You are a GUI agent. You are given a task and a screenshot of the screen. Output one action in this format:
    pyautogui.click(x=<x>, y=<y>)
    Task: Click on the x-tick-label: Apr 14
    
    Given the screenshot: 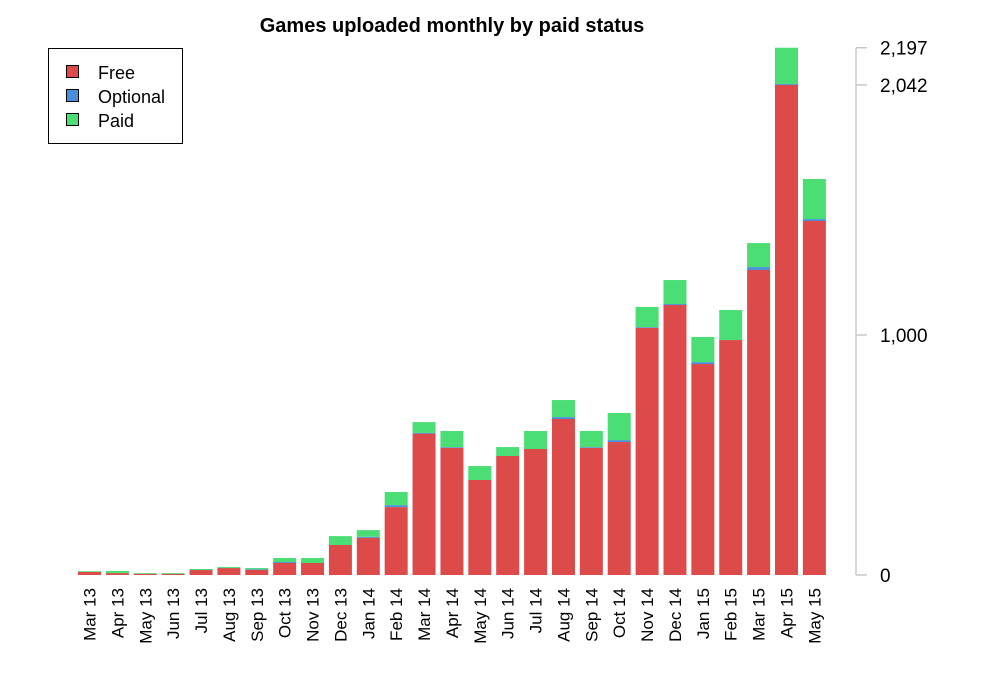 What is the action you would take?
    pyautogui.click(x=452, y=613)
    